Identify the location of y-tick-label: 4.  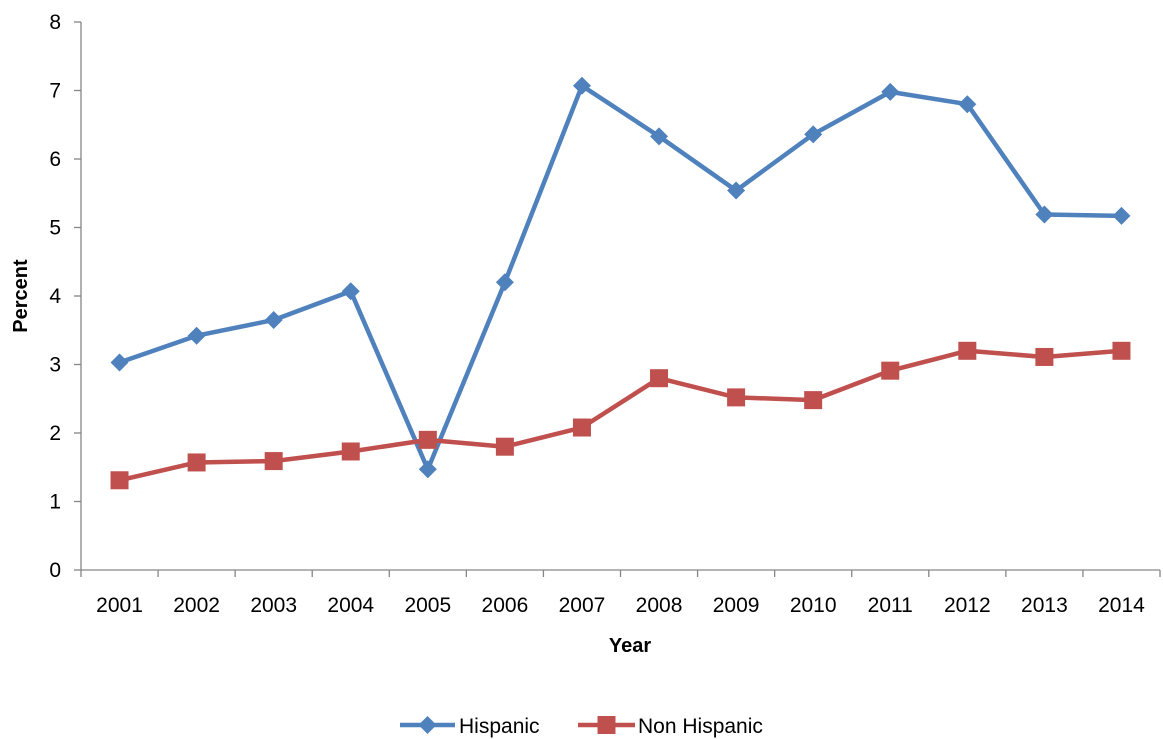
(55, 296).